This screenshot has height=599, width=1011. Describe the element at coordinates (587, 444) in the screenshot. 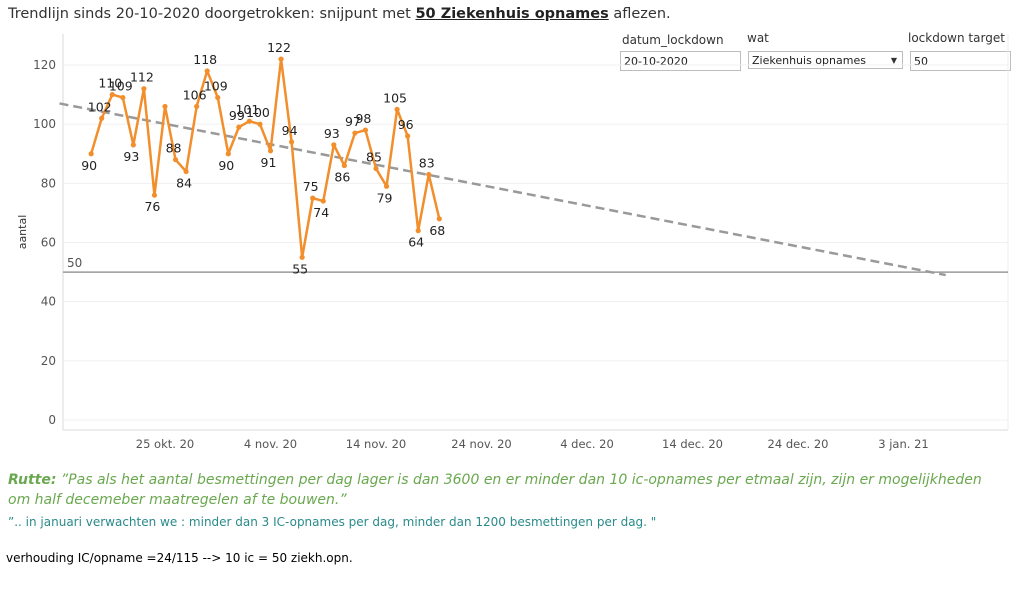

I see `x-tick-label: 4 dec. 20` at that location.